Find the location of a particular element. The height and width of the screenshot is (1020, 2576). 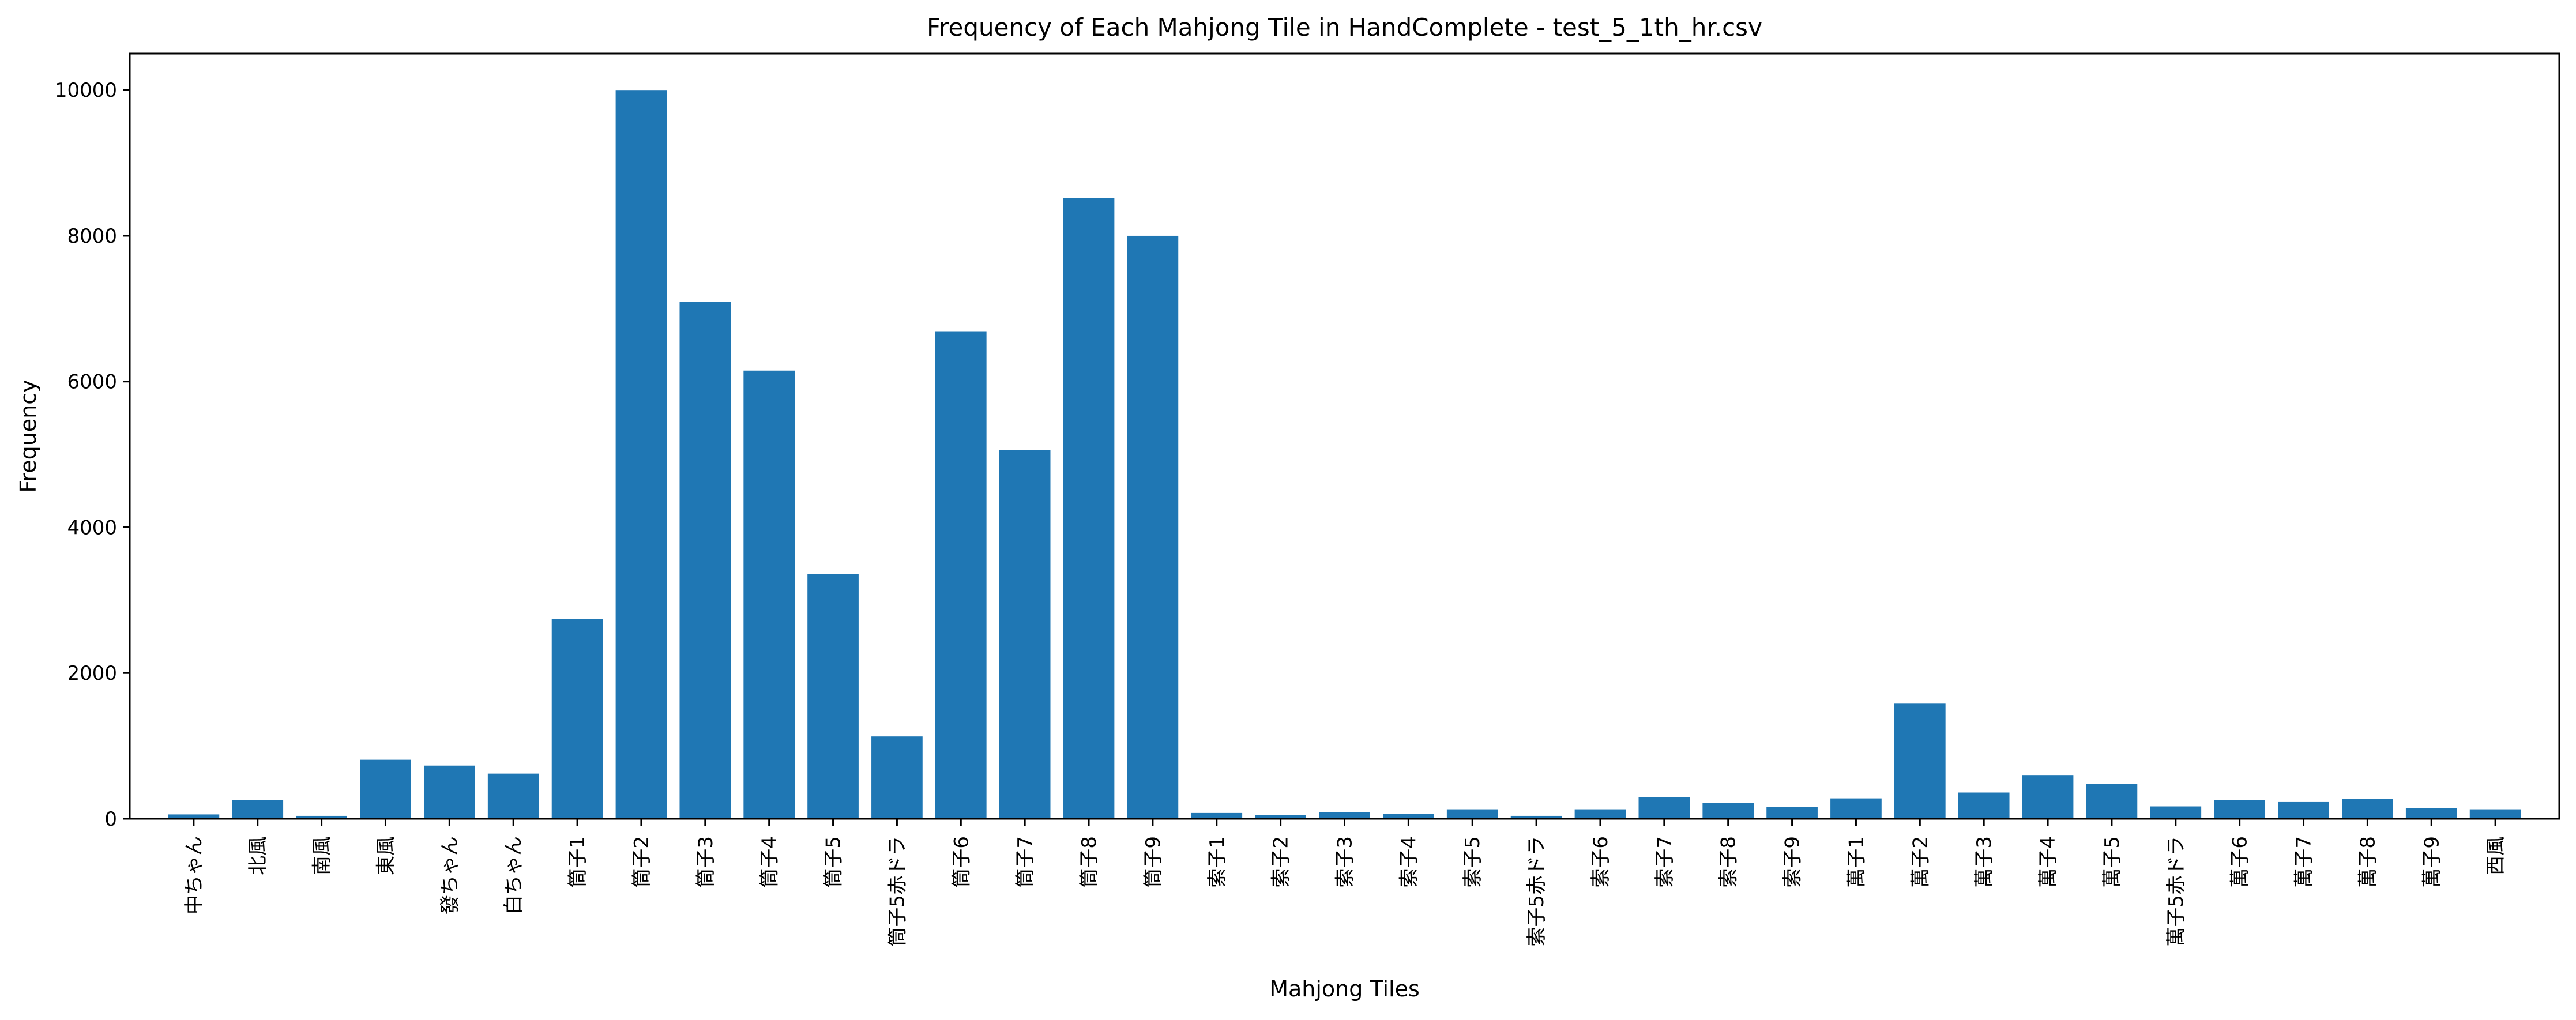

x-tick-label-1: 中ちゃん is located at coordinates (194, 875).